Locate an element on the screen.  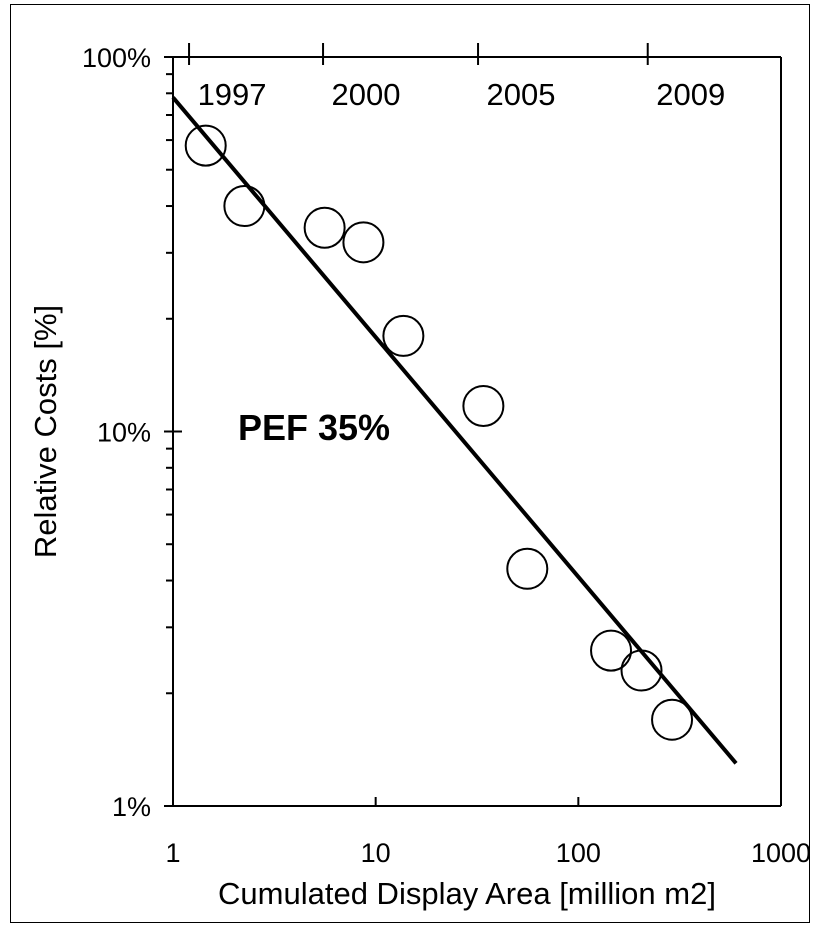
x-tick-label: 10 is located at coordinates (376, 853).